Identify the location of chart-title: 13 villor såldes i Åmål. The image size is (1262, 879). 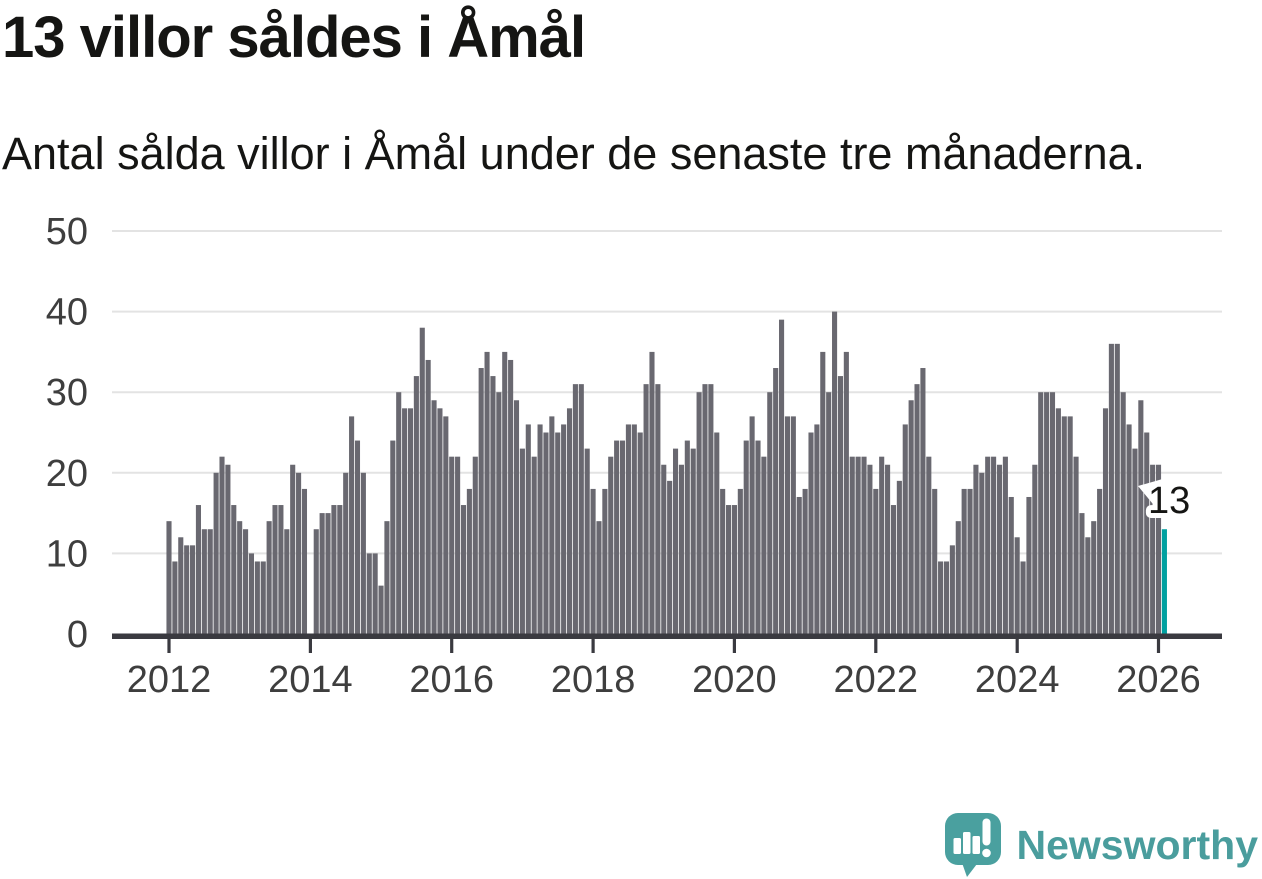
(294, 37).